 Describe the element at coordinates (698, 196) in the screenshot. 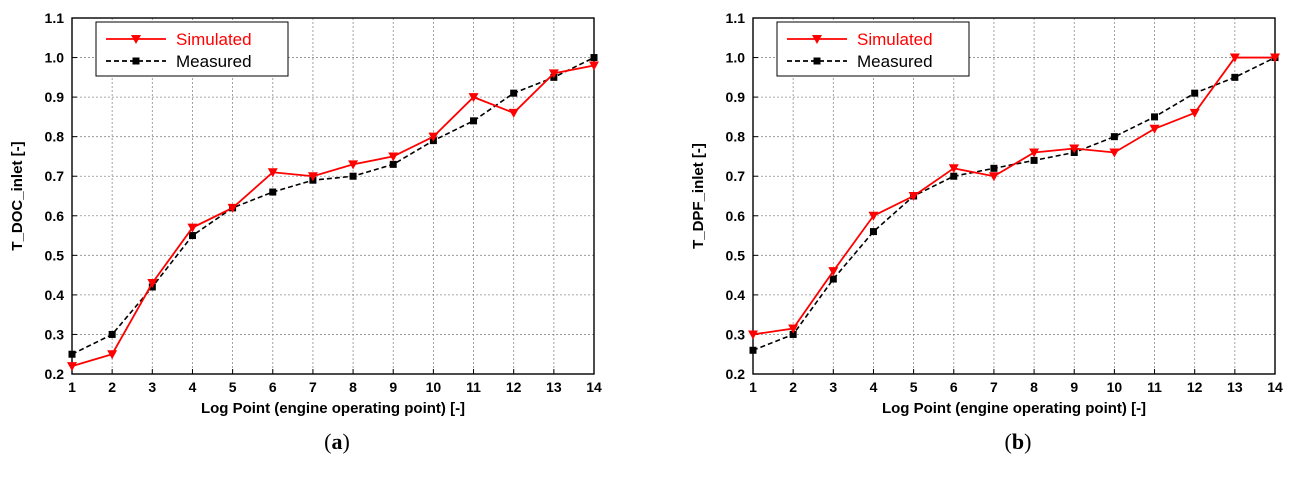

I see `y-axis-label: T_DPF_inlet [-]` at that location.